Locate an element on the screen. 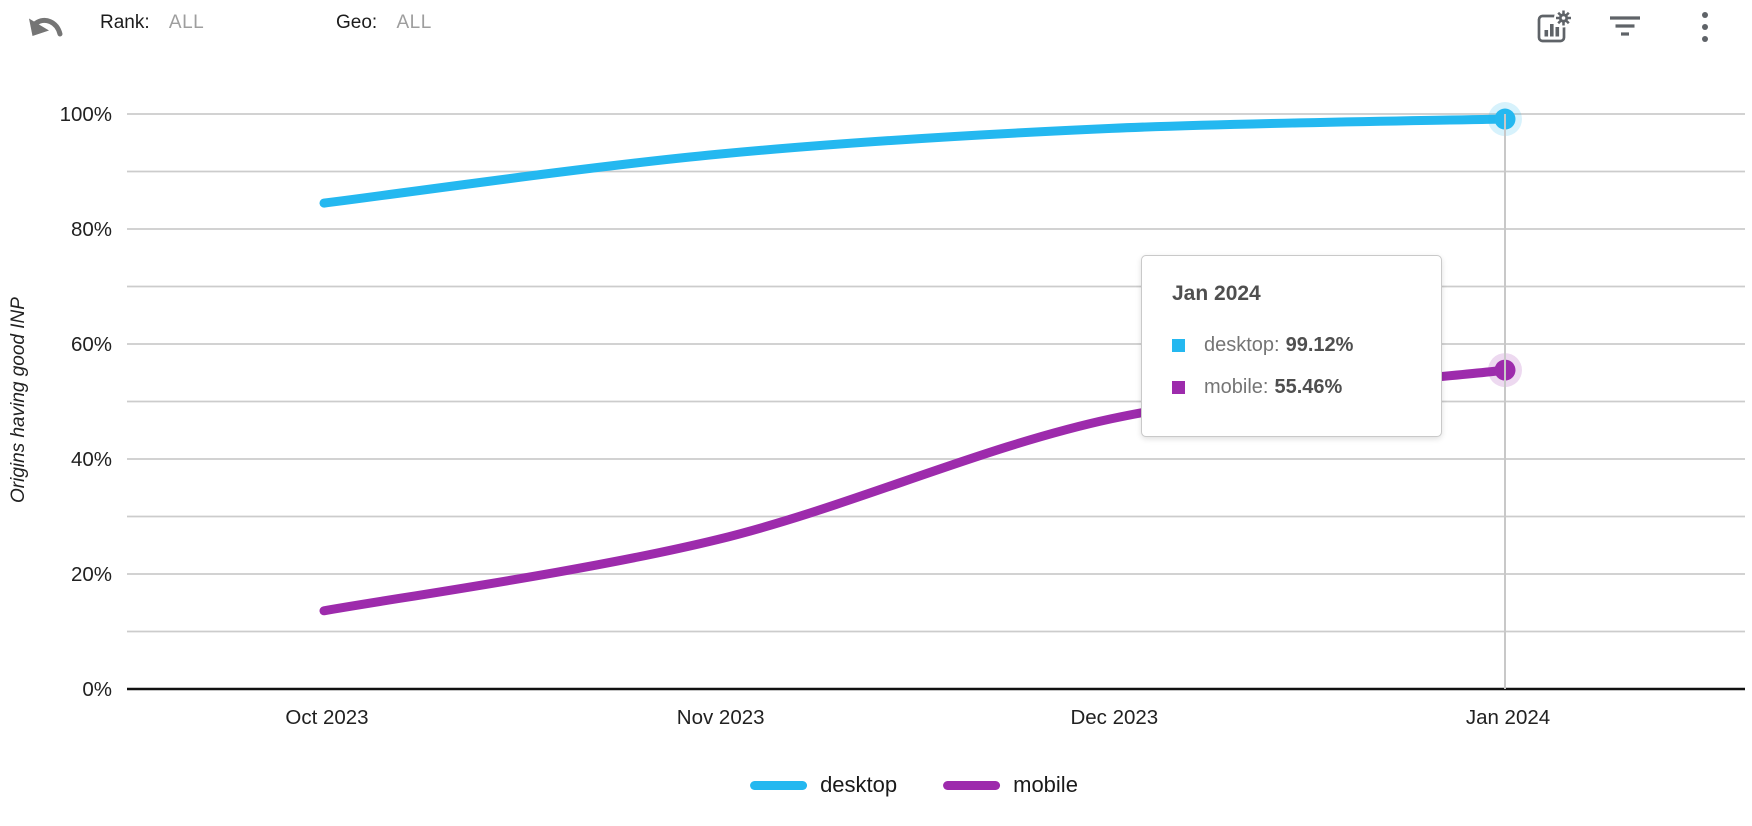  more-options-button is located at coordinates (1705, 27).